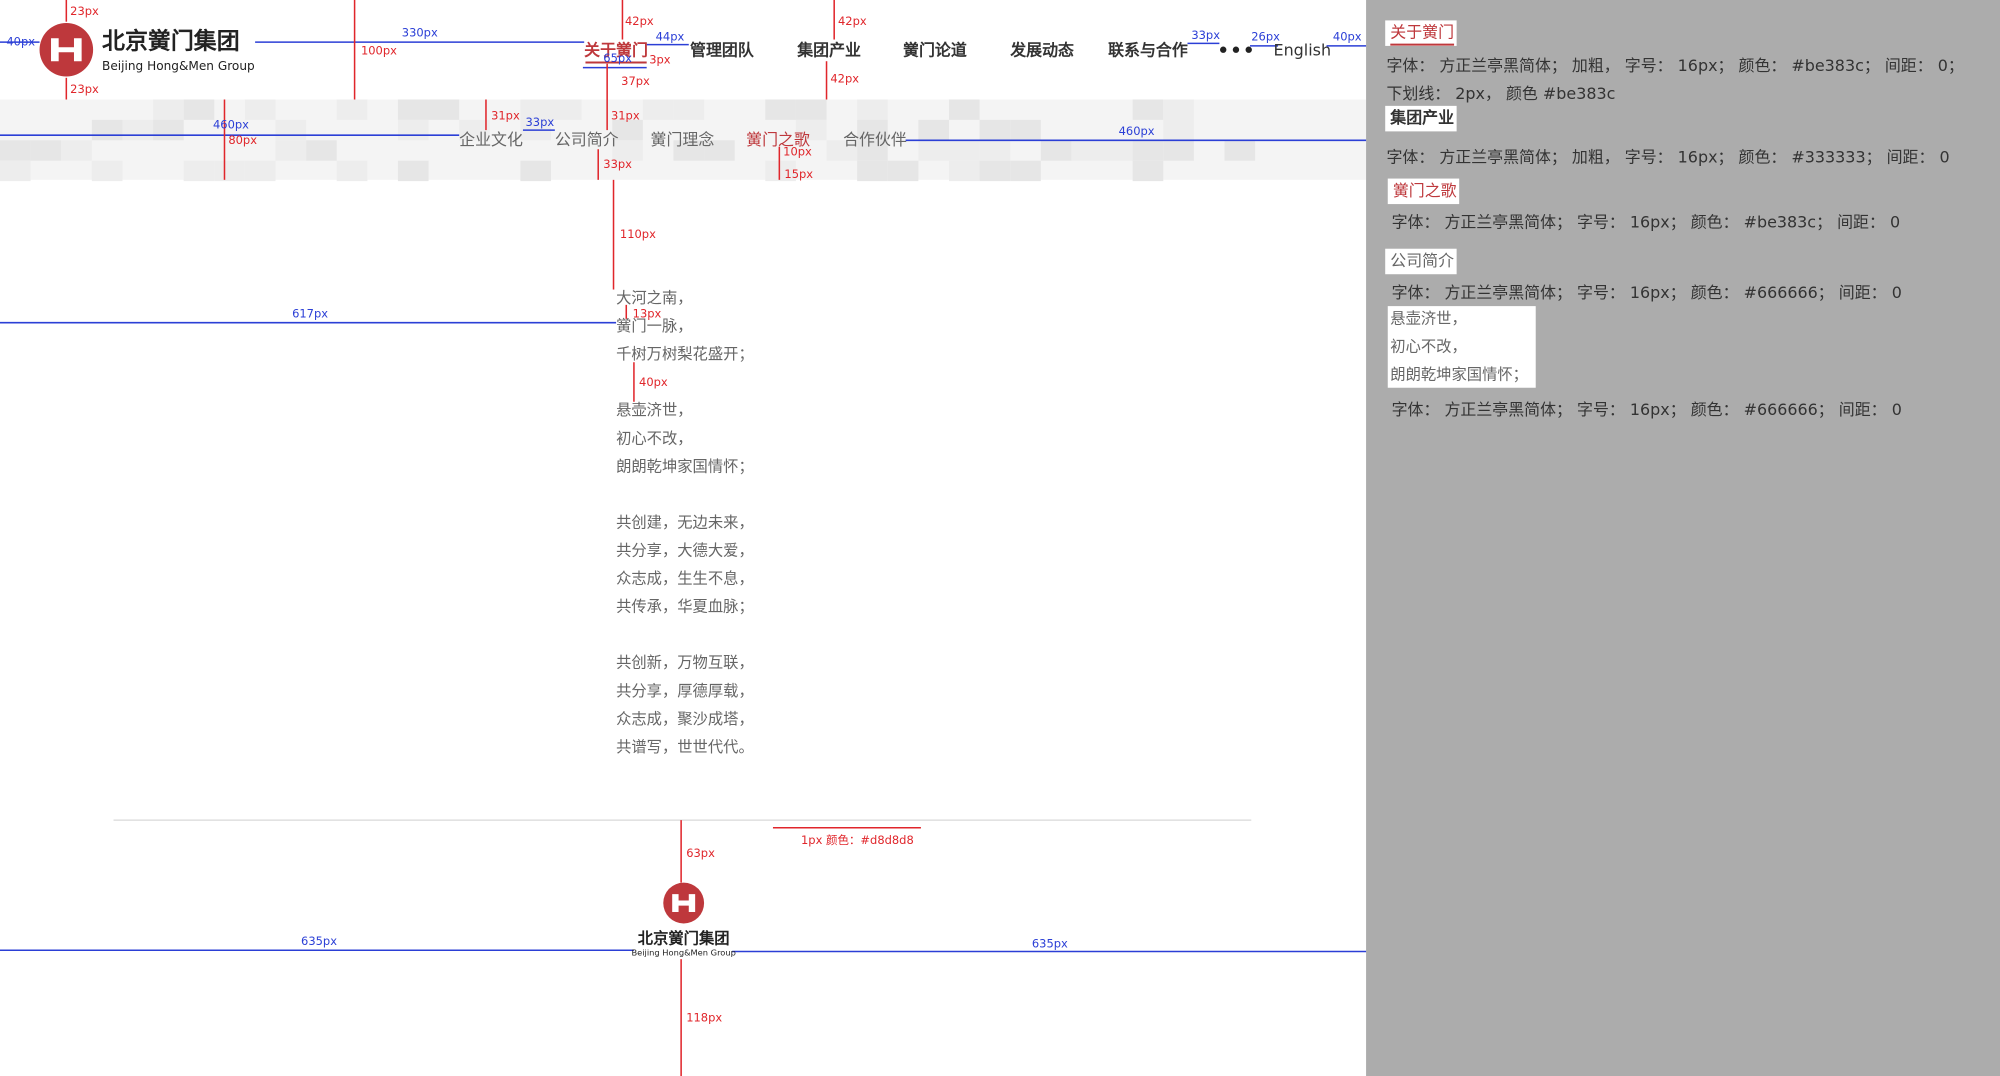 The height and width of the screenshot is (1076, 2000). What do you see at coordinates (654, 438) in the screenshot?
I see `poem-line: 初心不改，` at bounding box center [654, 438].